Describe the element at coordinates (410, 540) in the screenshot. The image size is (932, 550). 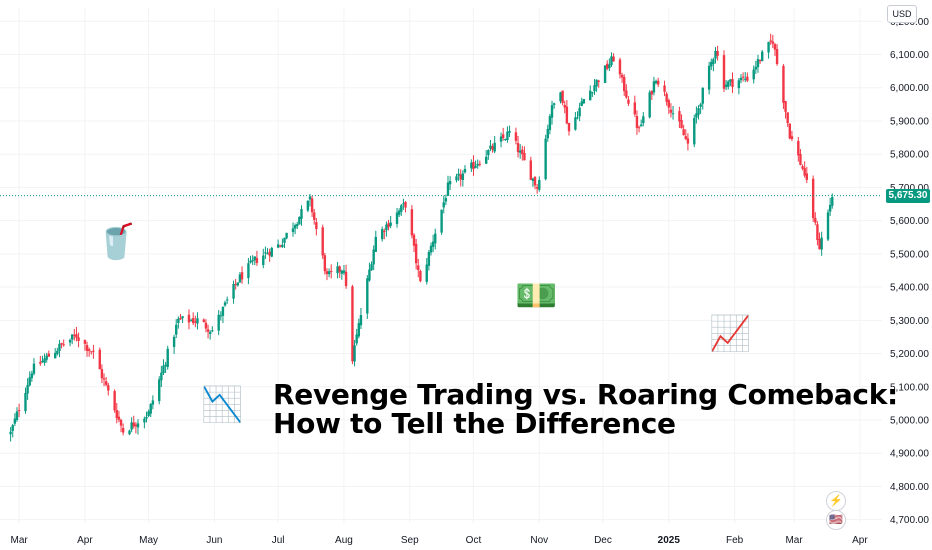
I see `x-tick-label: Sep` at that location.